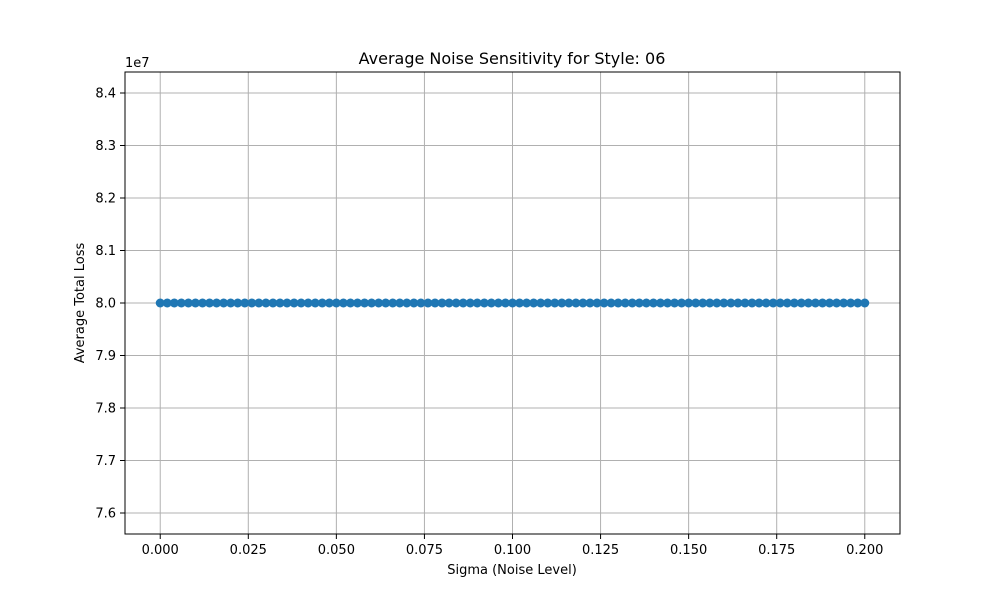  Describe the element at coordinates (105, 94) in the screenshot. I see `y-tick-label: 8.4` at that location.